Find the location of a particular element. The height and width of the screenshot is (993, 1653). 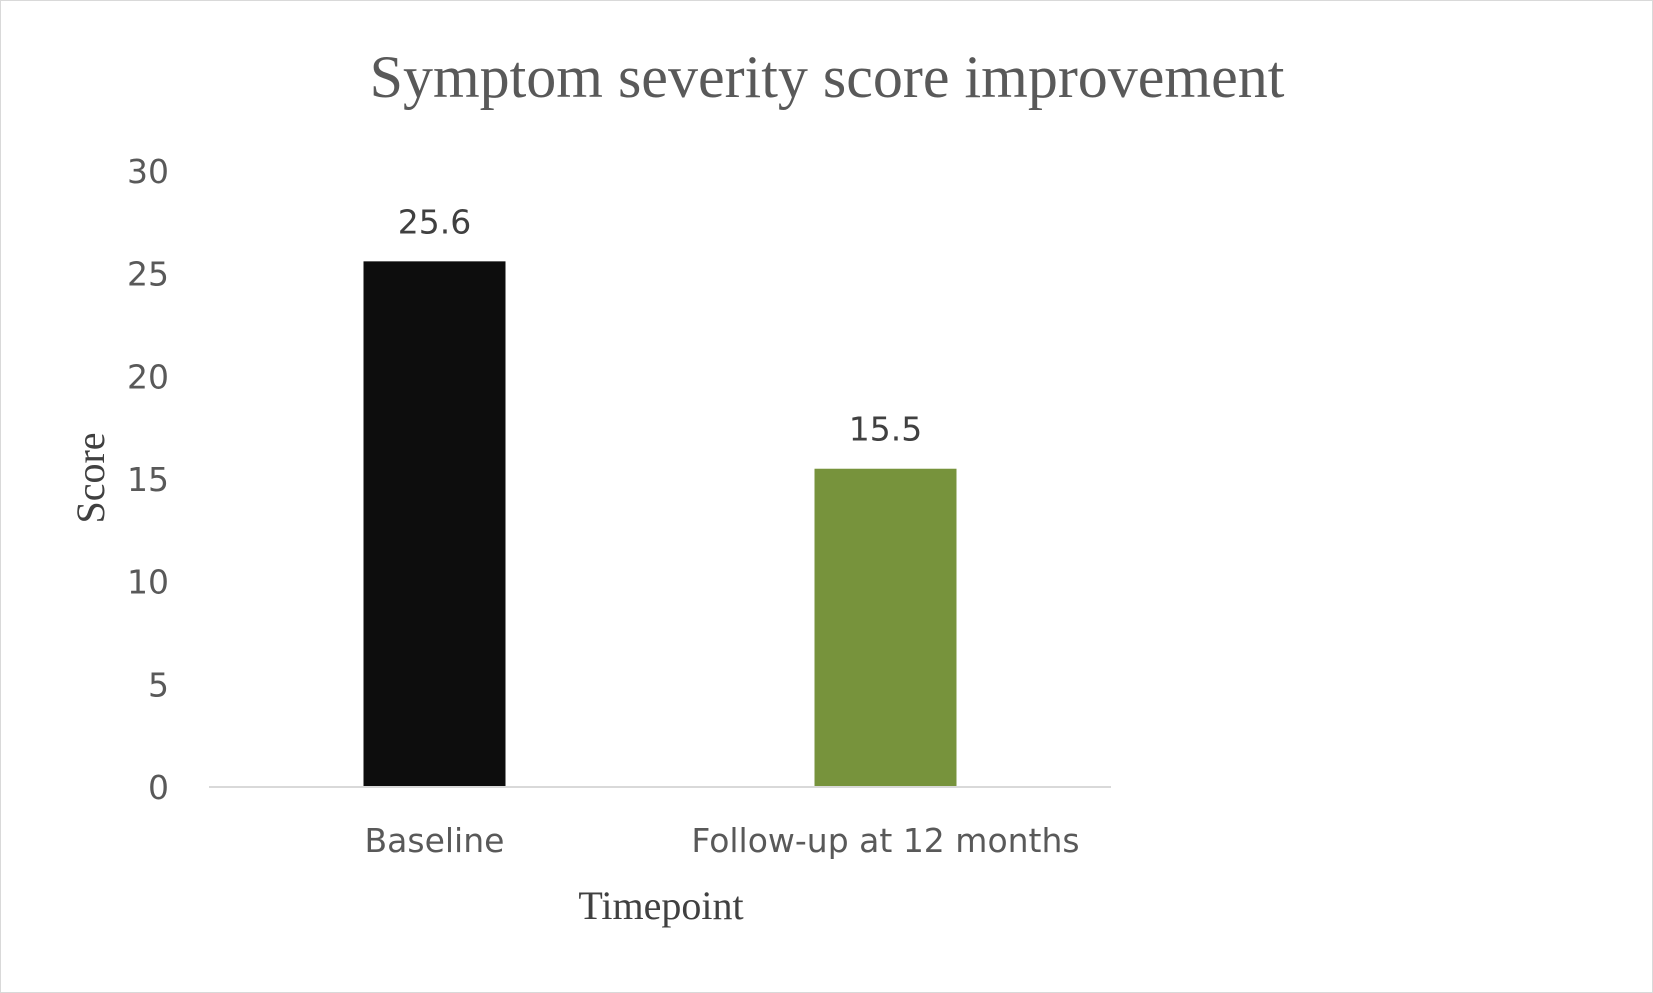

y-tick-label: 0 is located at coordinates (158, 787).